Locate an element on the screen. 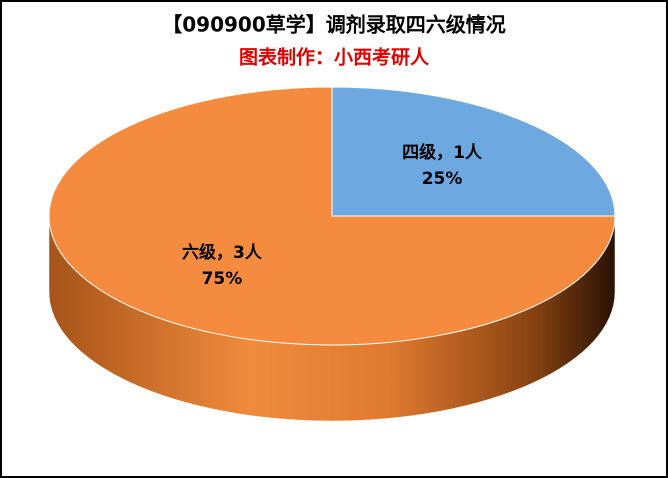 The image size is (668, 478). chart-title: 【090900草学】调剂录取四六级情况 is located at coordinates (334, 25).